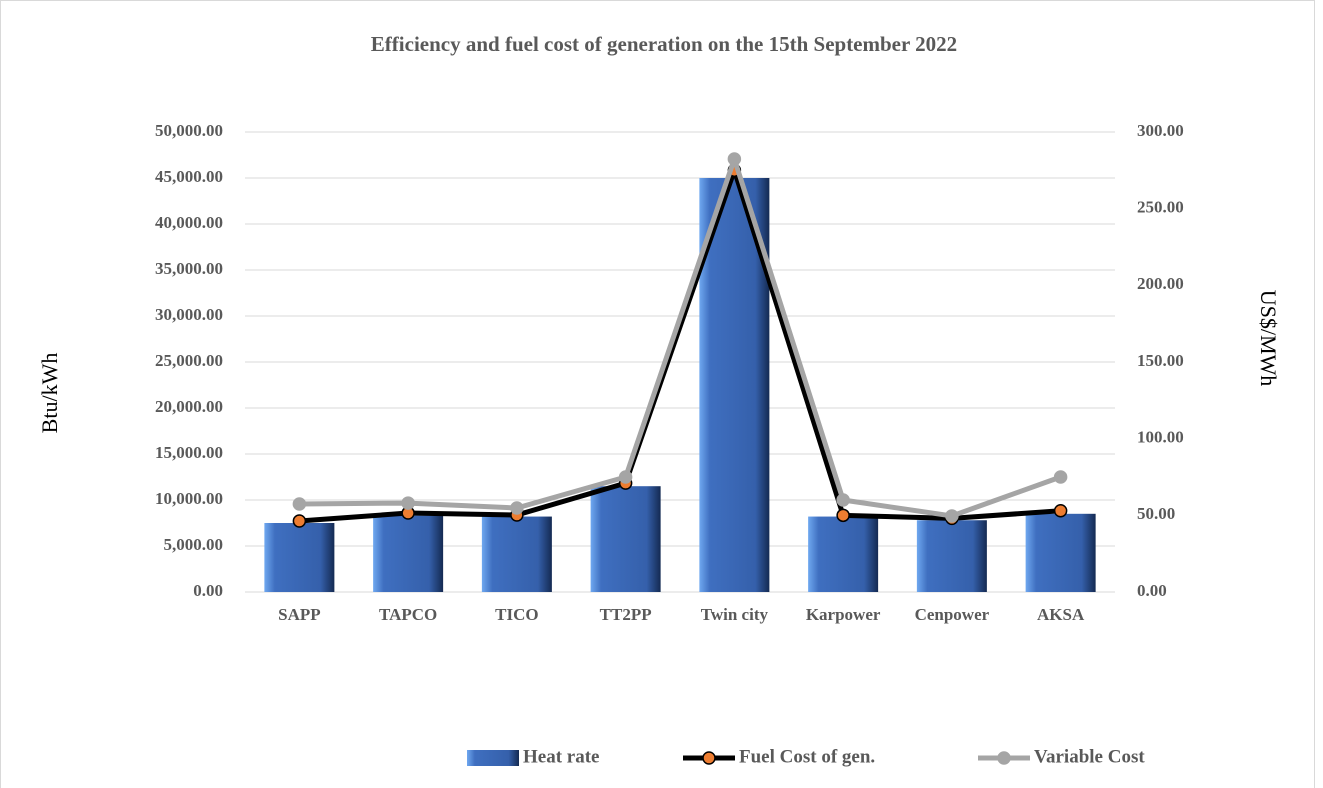 The width and height of the screenshot is (1323, 788). What do you see at coordinates (1061, 614) in the screenshot?
I see `x-tick-label: AKSA` at bounding box center [1061, 614].